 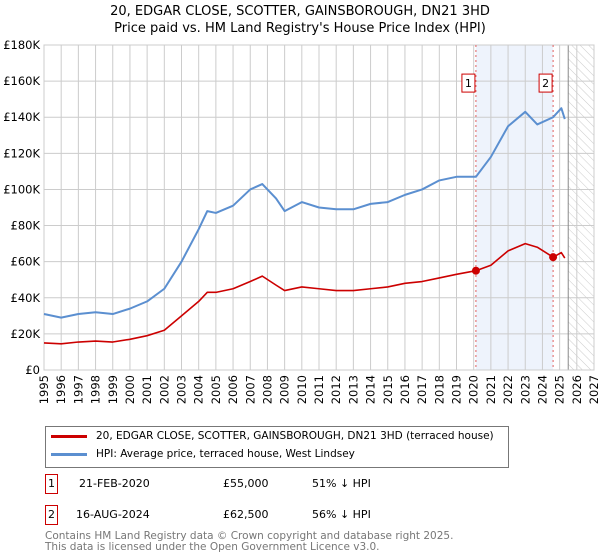 What do you see at coordinates (26, 334) in the screenshot?
I see `y-tick-label: £20K` at bounding box center [26, 334].